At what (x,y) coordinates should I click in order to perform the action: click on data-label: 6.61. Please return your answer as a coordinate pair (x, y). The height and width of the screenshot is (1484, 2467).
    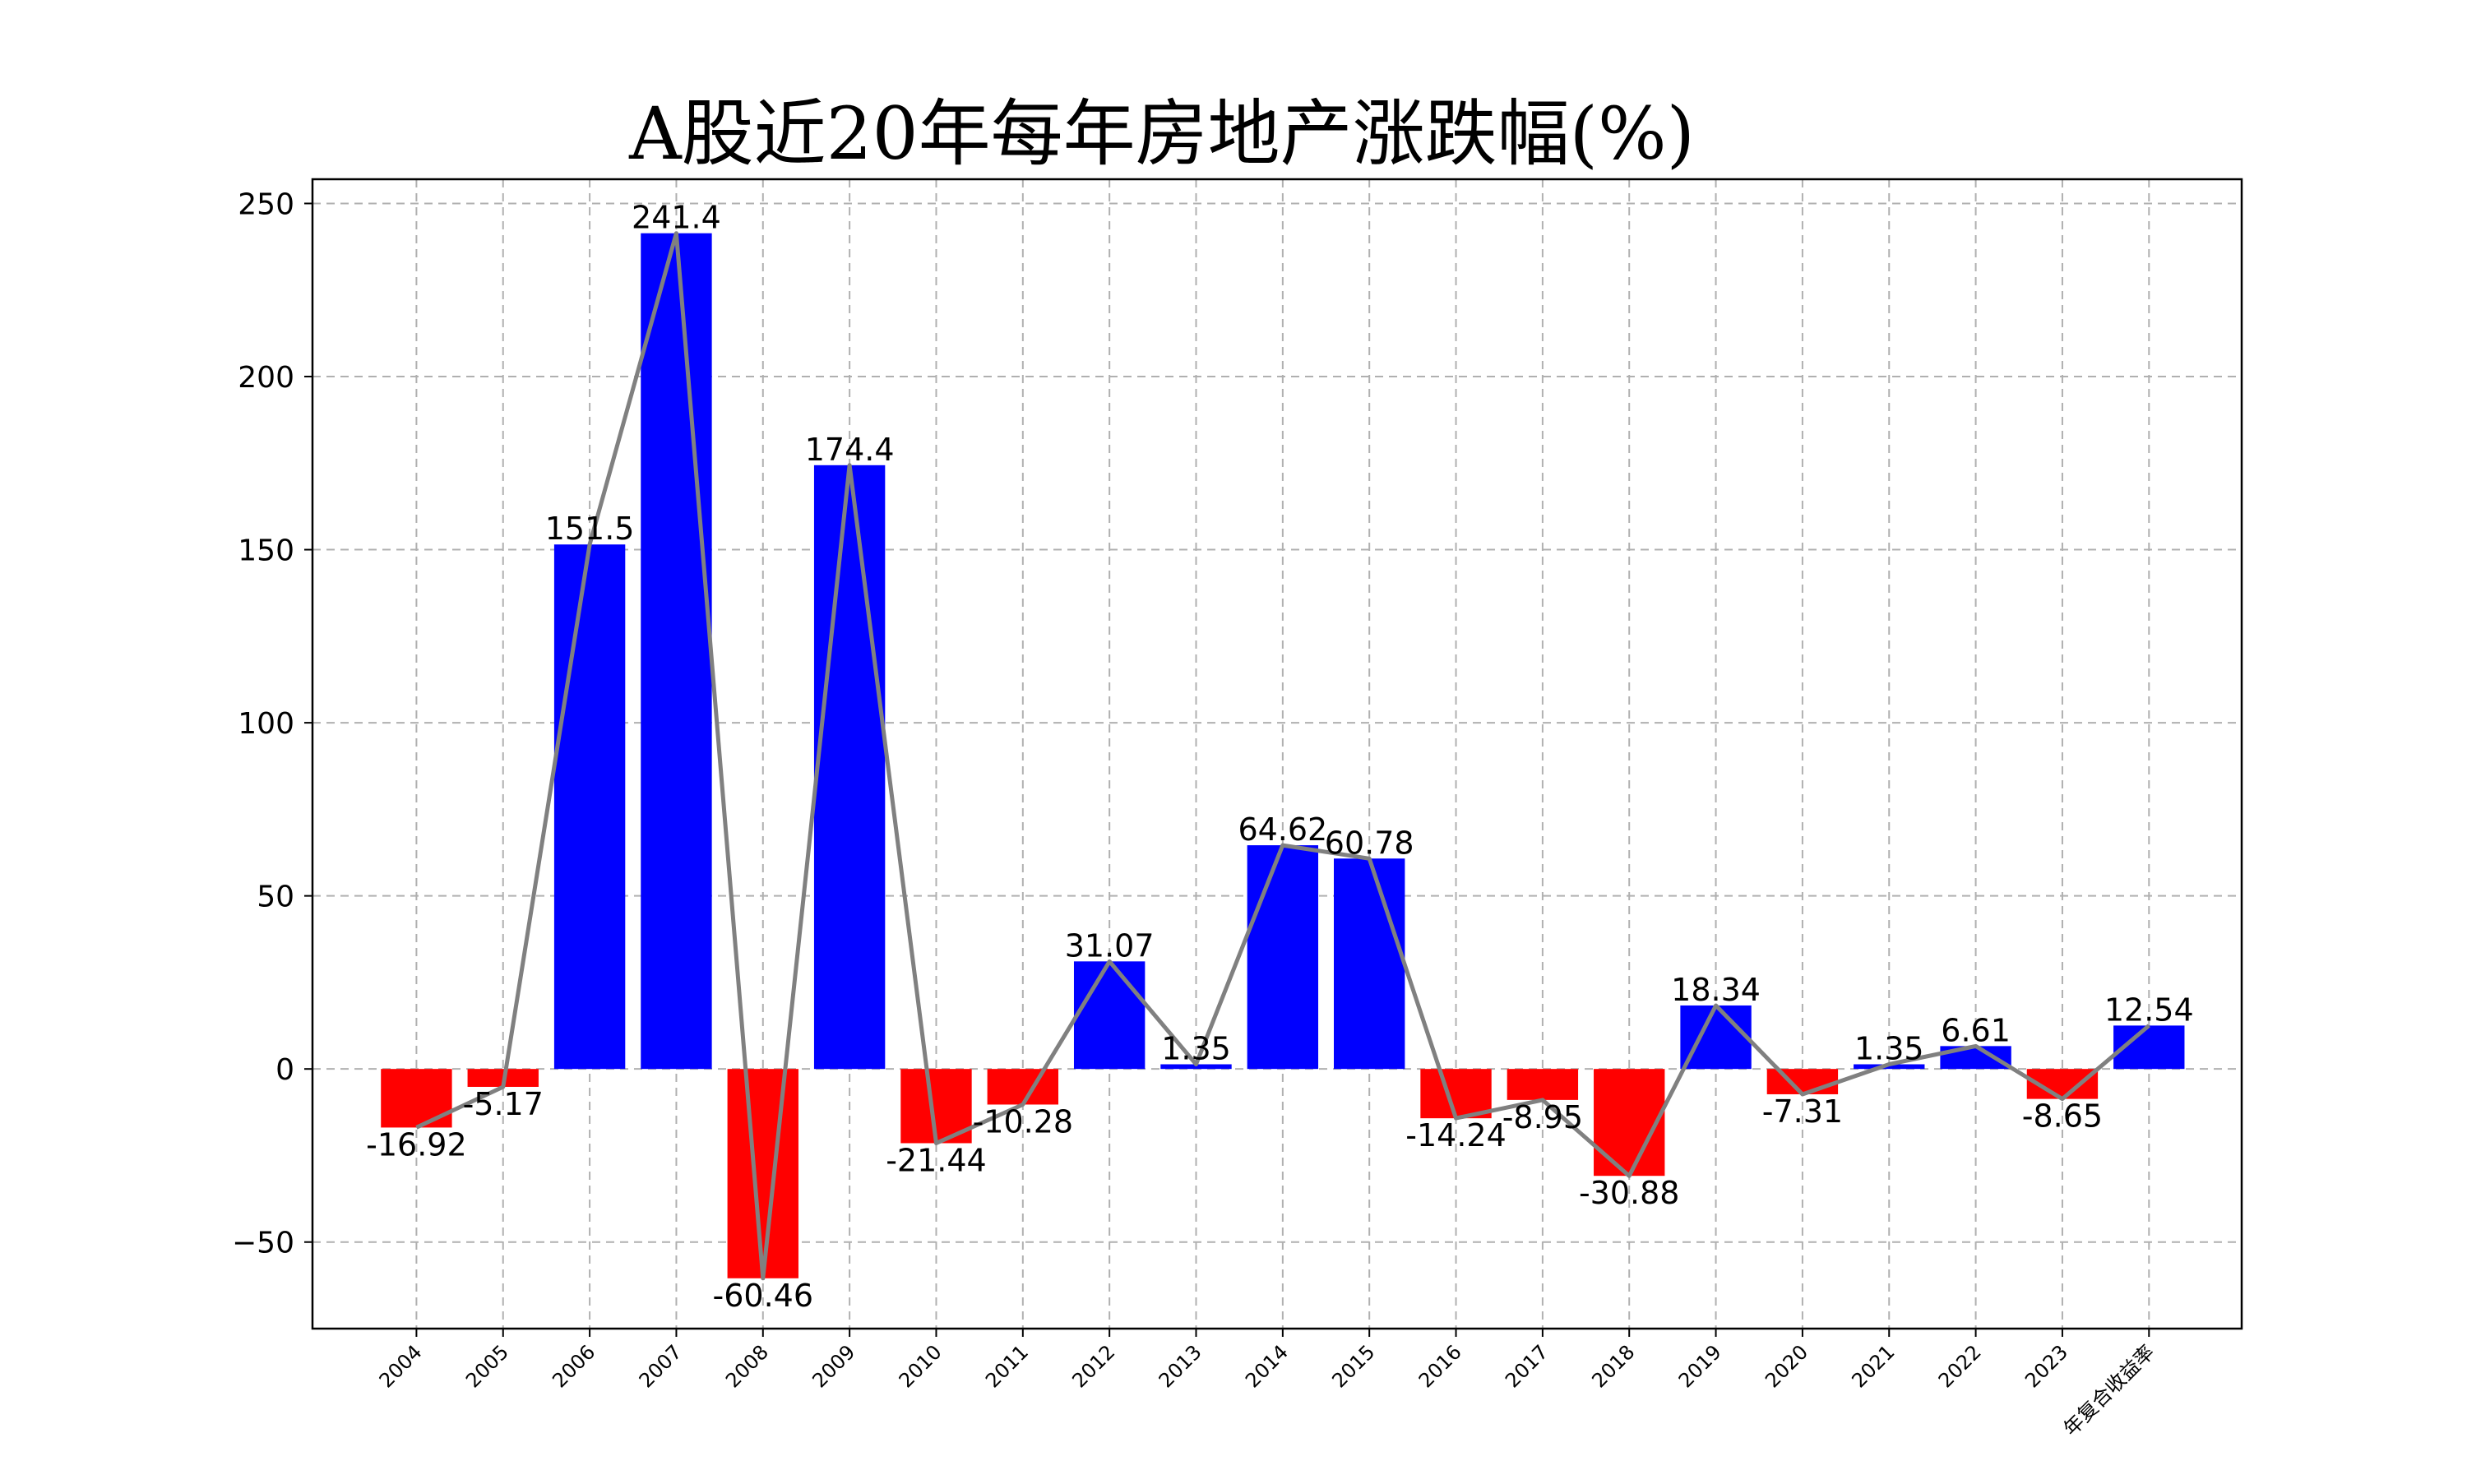
    Looking at the image, I should click on (1976, 1030).